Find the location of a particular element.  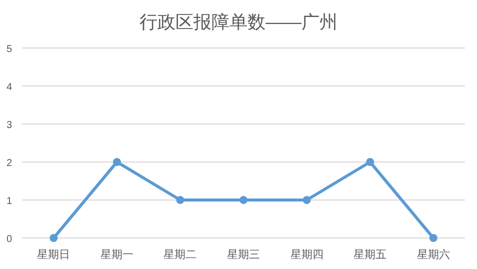

x-tick-label: 星期二 is located at coordinates (180, 255).